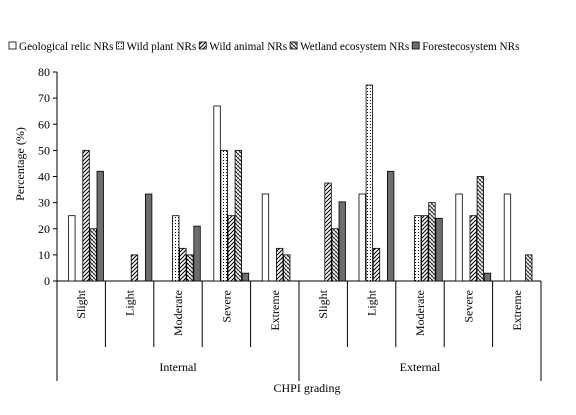  Describe the element at coordinates (44, 229) in the screenshot. I see `y-tick-label: 20` at that location.